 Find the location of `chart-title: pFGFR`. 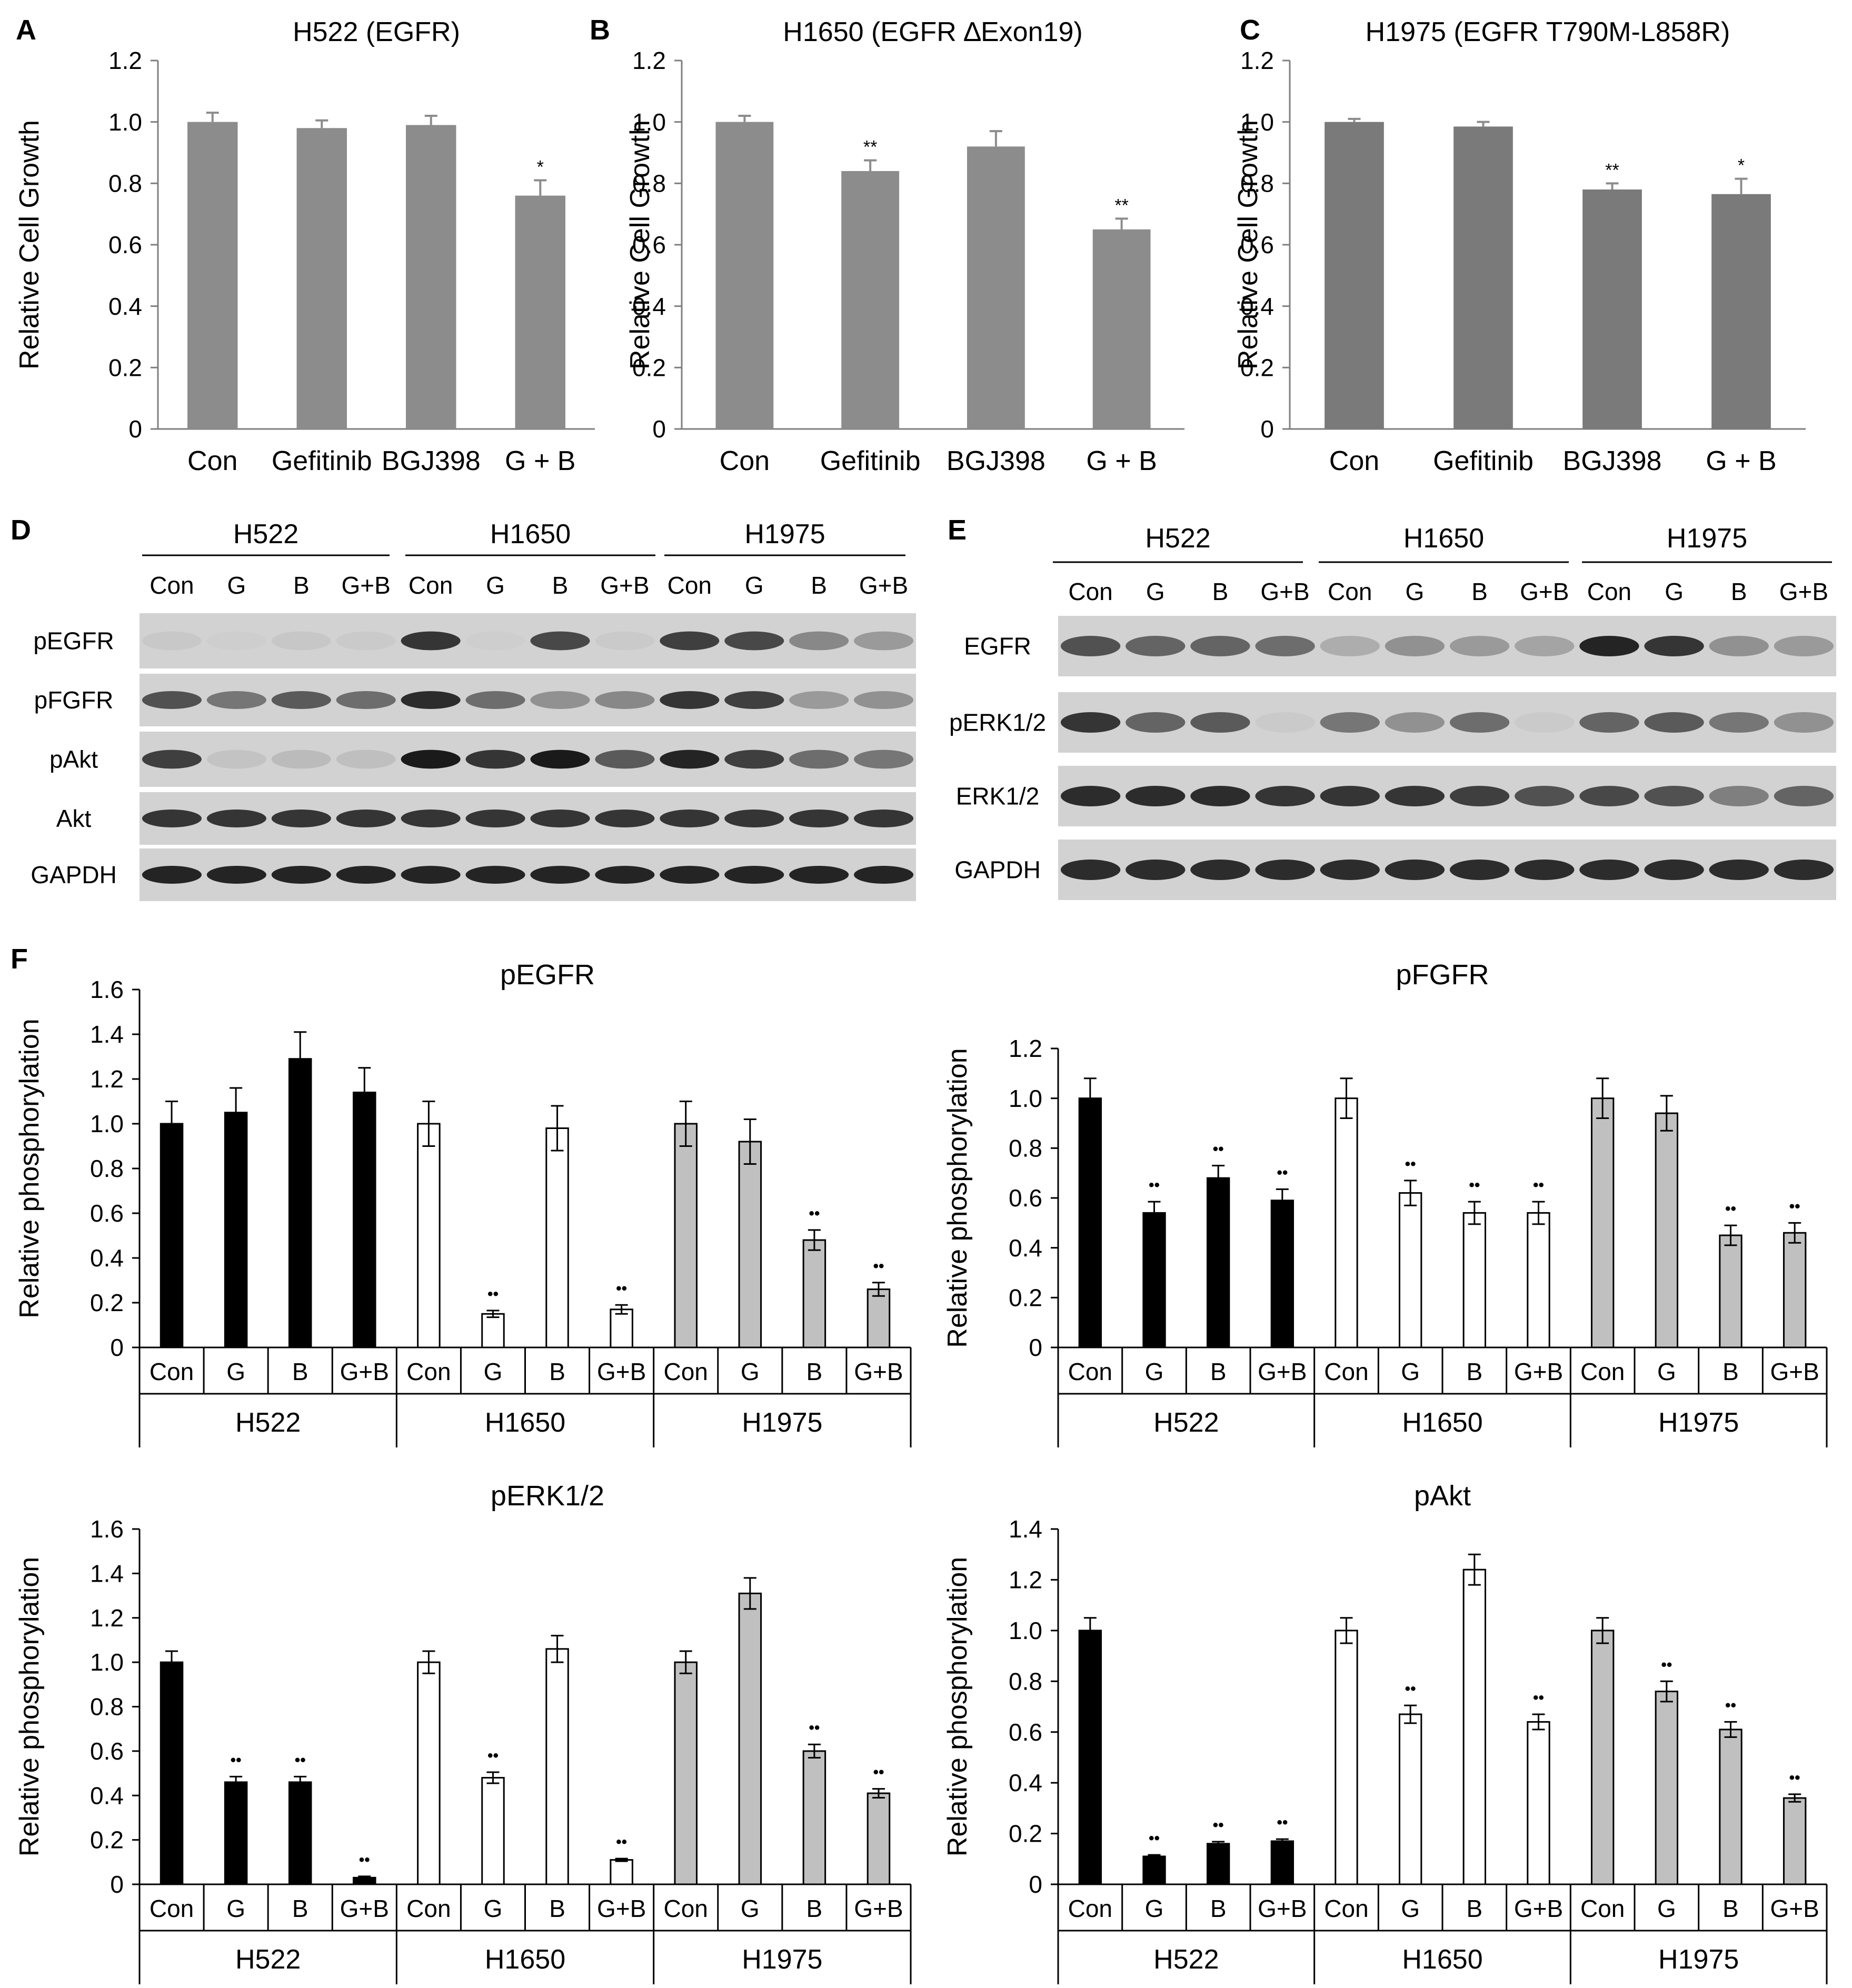

chart-title: pFGFR is located at coordinates (1442, 975).